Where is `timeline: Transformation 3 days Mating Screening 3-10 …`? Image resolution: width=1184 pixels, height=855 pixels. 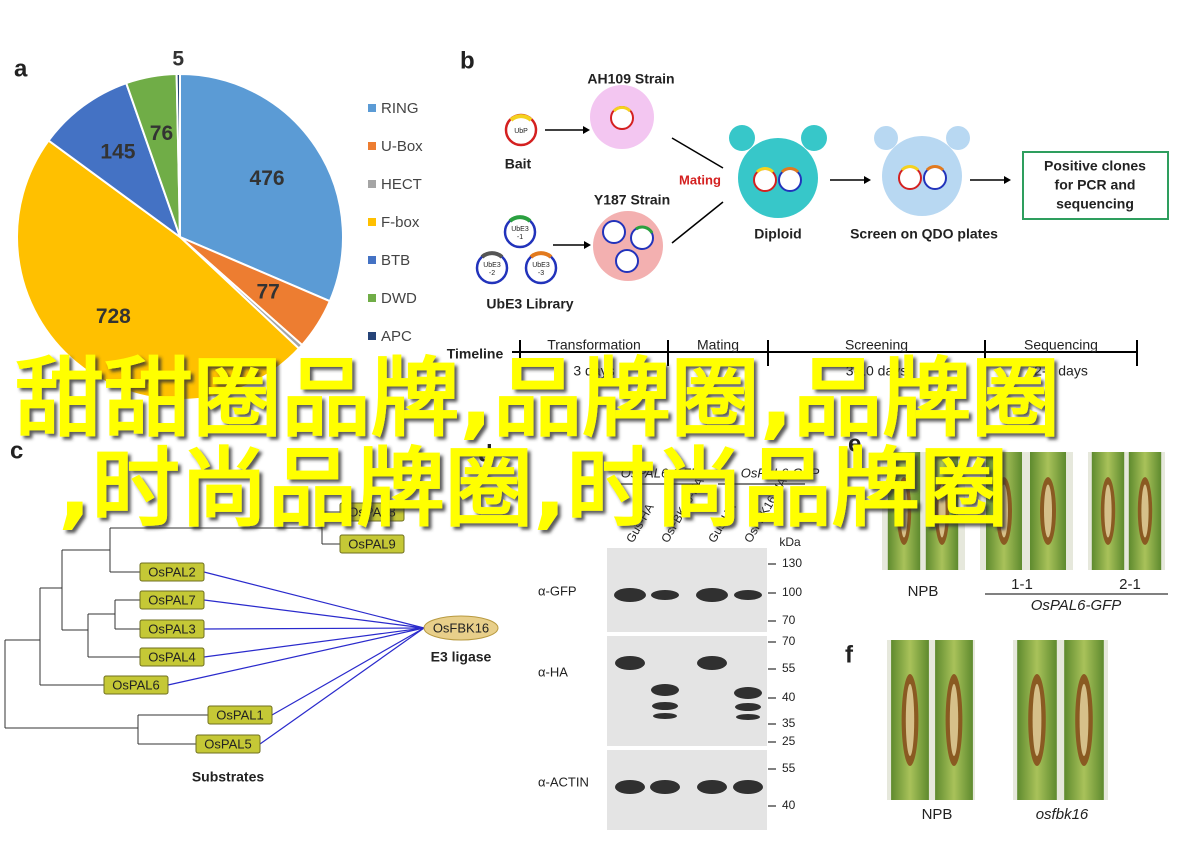 timeline: Transformation 3 days Mating Screening 3-10 … is located at coordinates (828, 358).